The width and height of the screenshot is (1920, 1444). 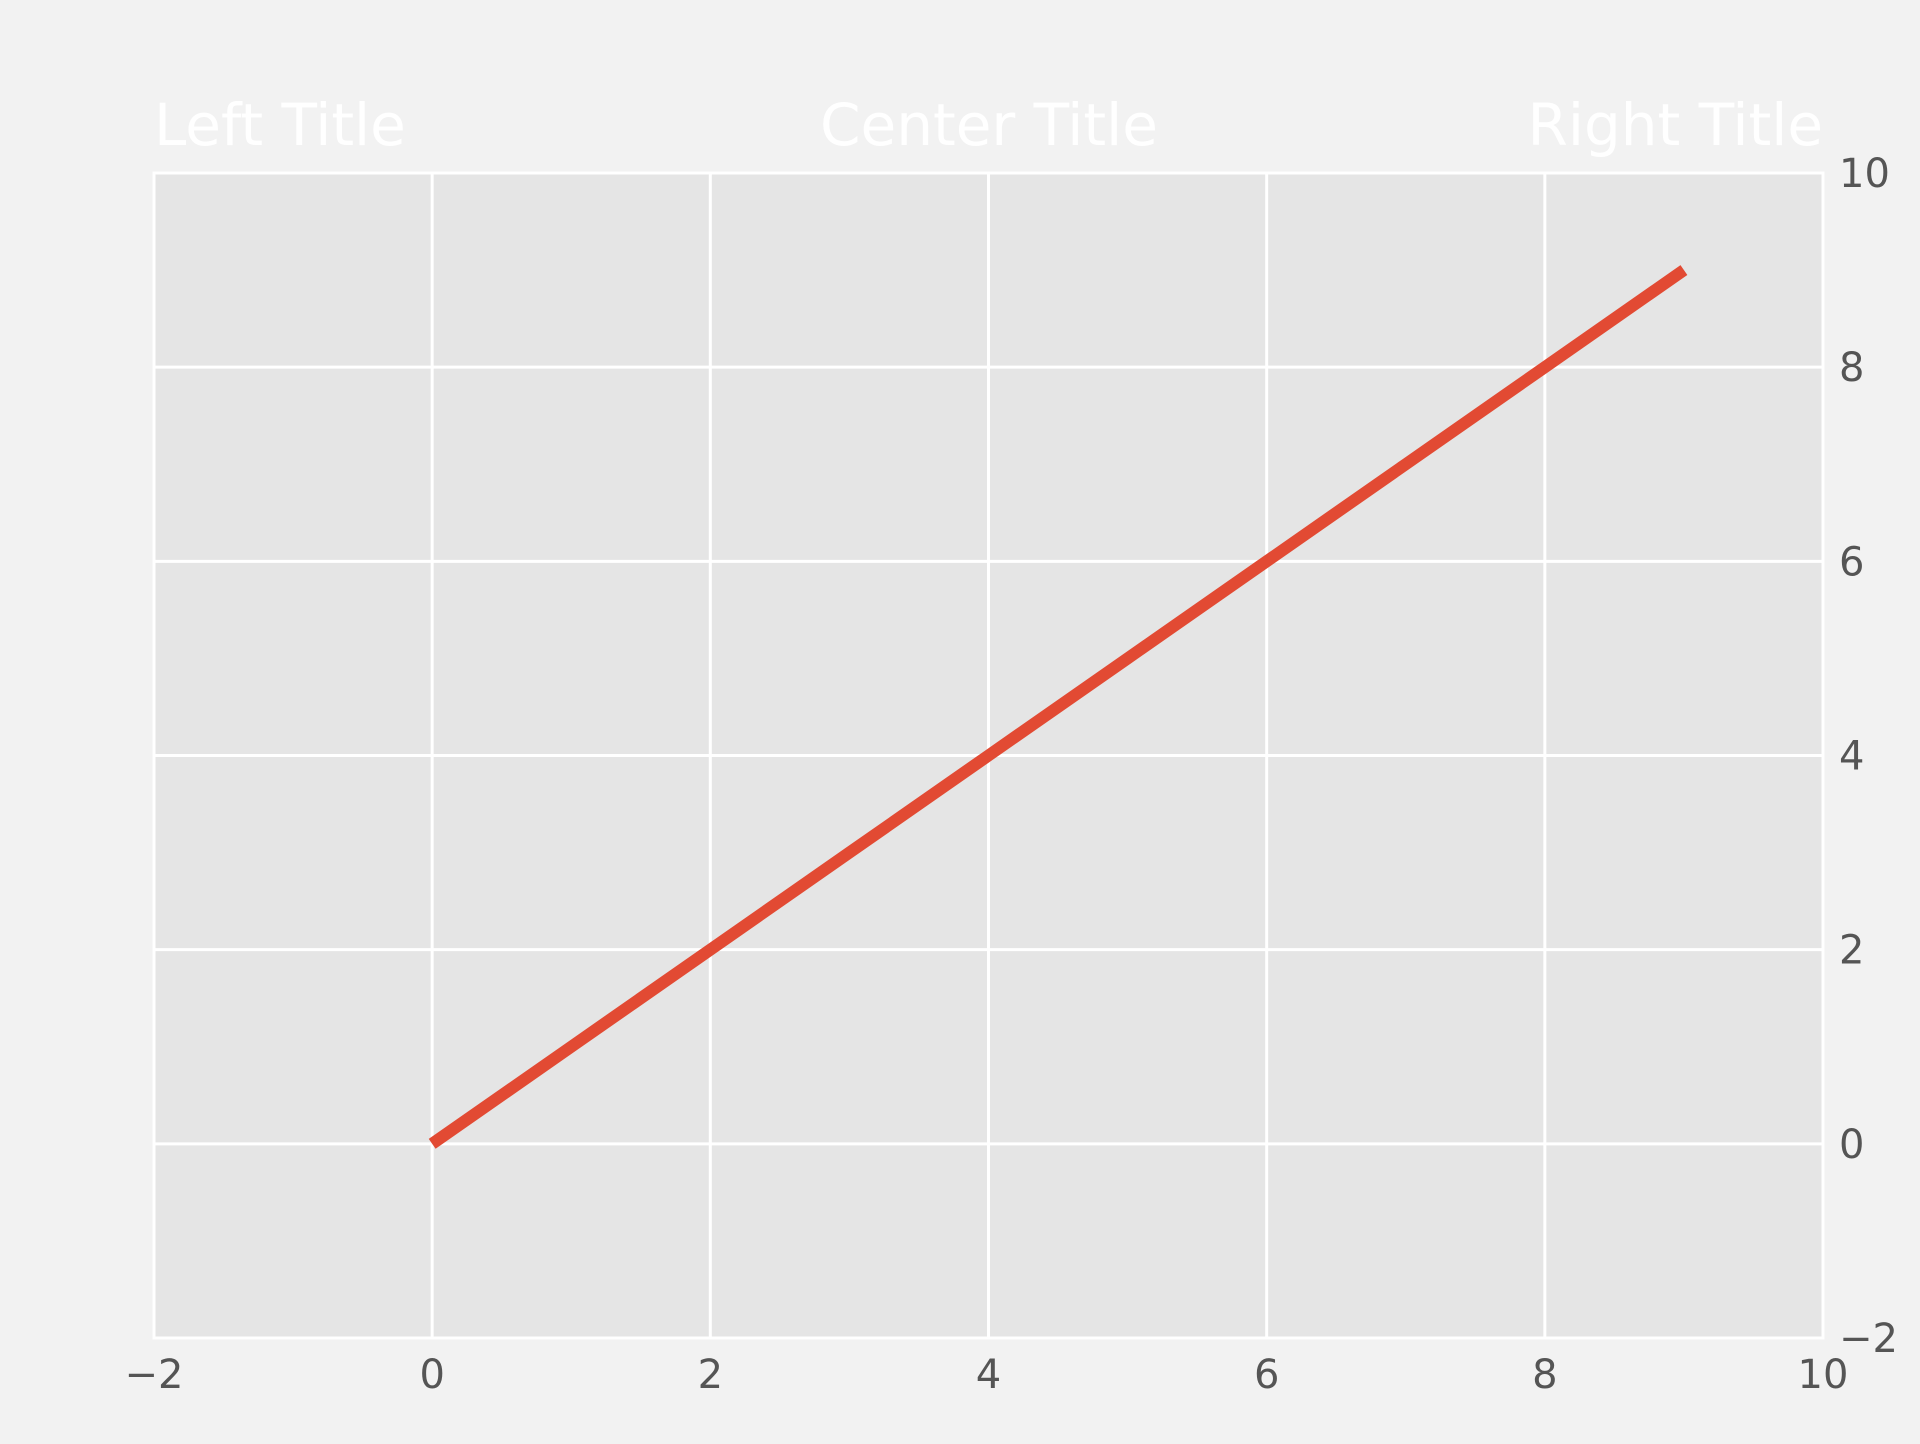 What do you see at coordinates (989, 125) in the screenshot?
I see `center-title: Center Title` at bounding box center [989, 125].